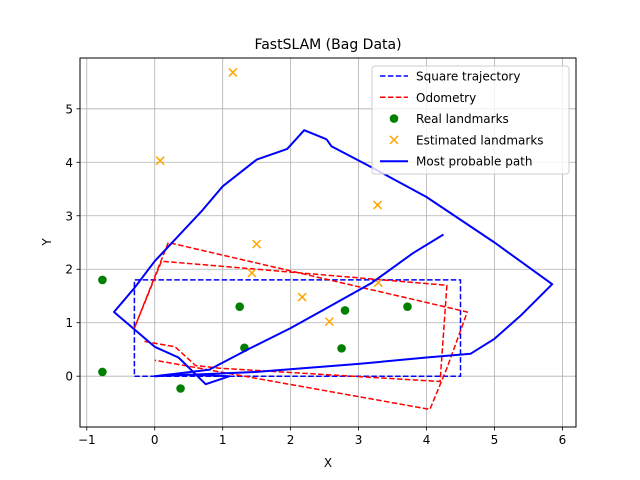 Image resolution: width=640 pixels, height=480 pixels. What do you see at coordinates (69, 270) in the screenshot?
I see `y-tick-label: 2` at bounding box center [69, 270].